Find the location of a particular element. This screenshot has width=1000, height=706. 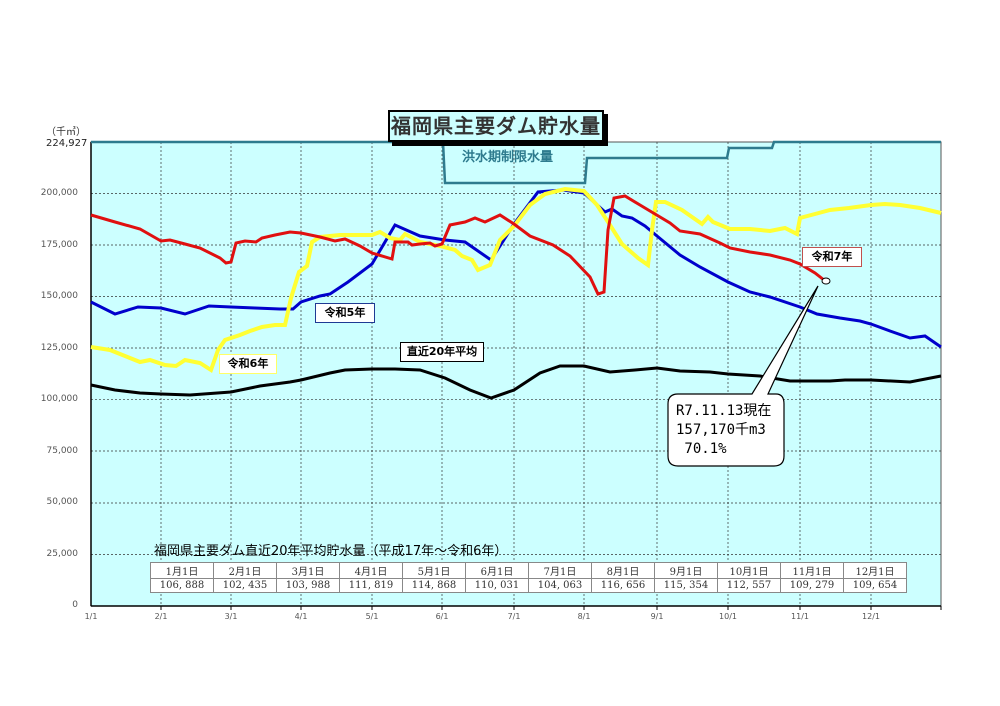

series-r7 is located at coordinates (457, 245).